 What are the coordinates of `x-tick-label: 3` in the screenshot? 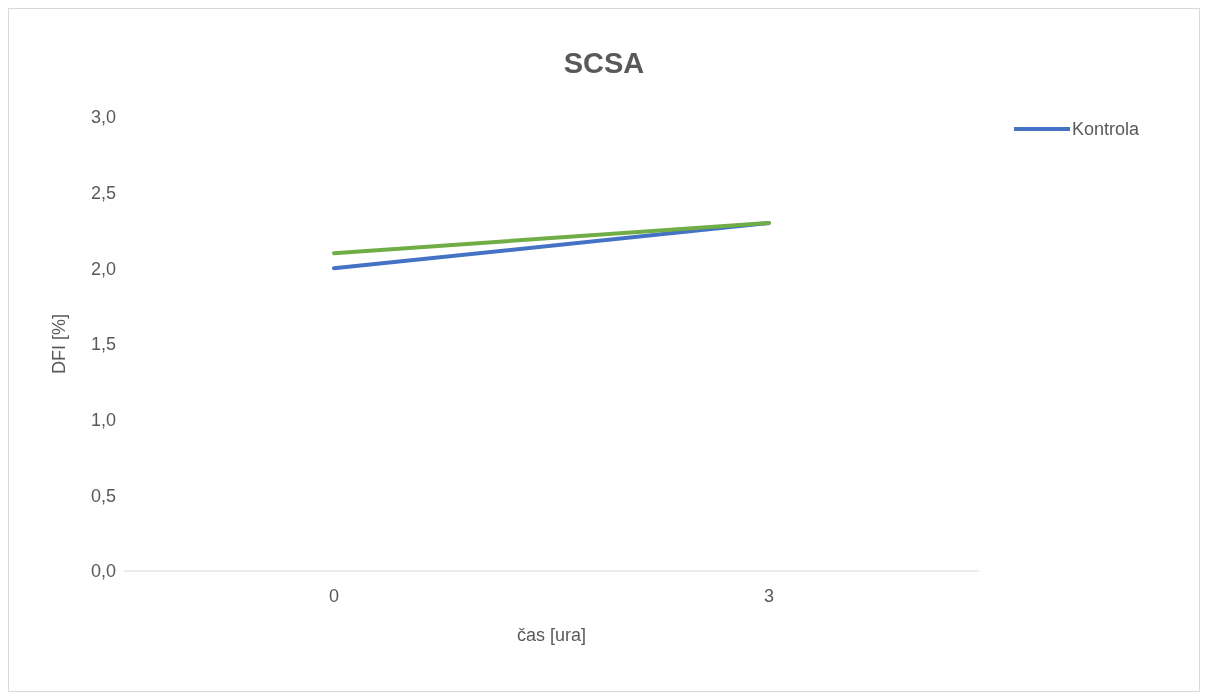 It's located at (769, 595).